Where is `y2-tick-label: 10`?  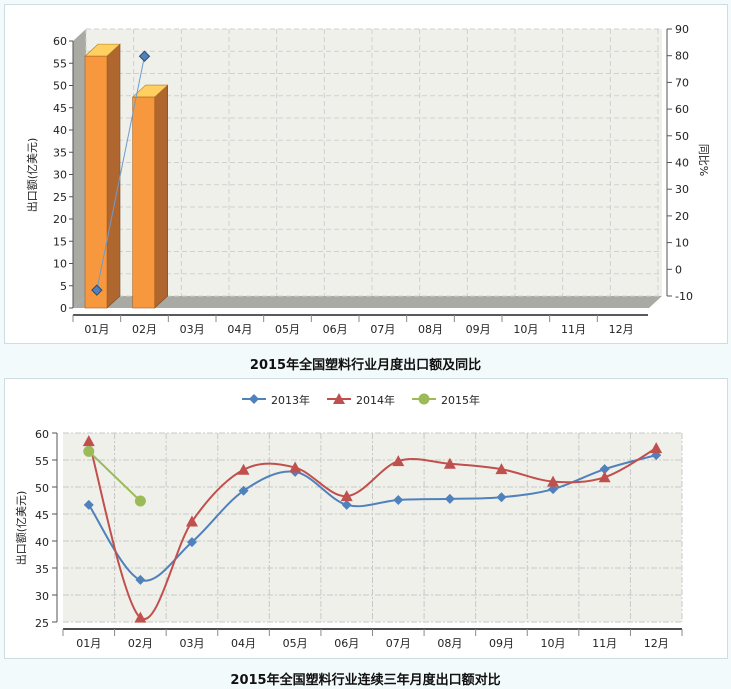 y2-tick-label: 10 is located at coordinates (682, 243).